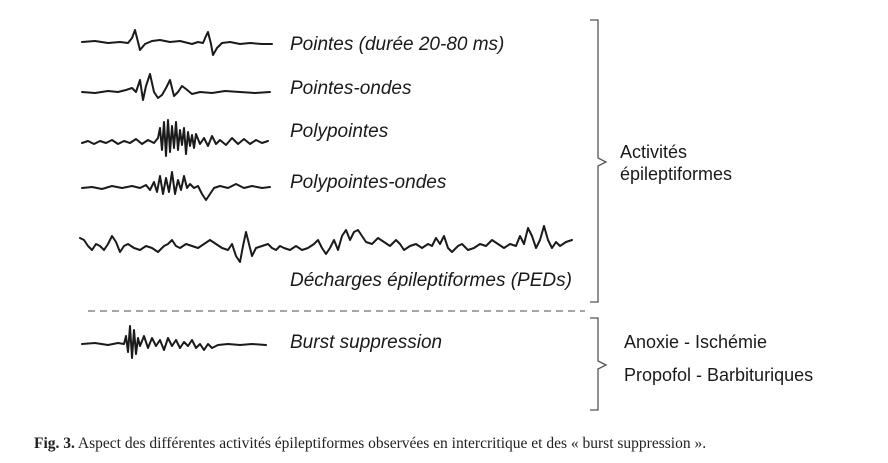 This screenshot has height=463, width=888. What do you see at coordinates (177, 42) in the screenshot?
I see `wave-pointes` at bounding box center [177, 42].